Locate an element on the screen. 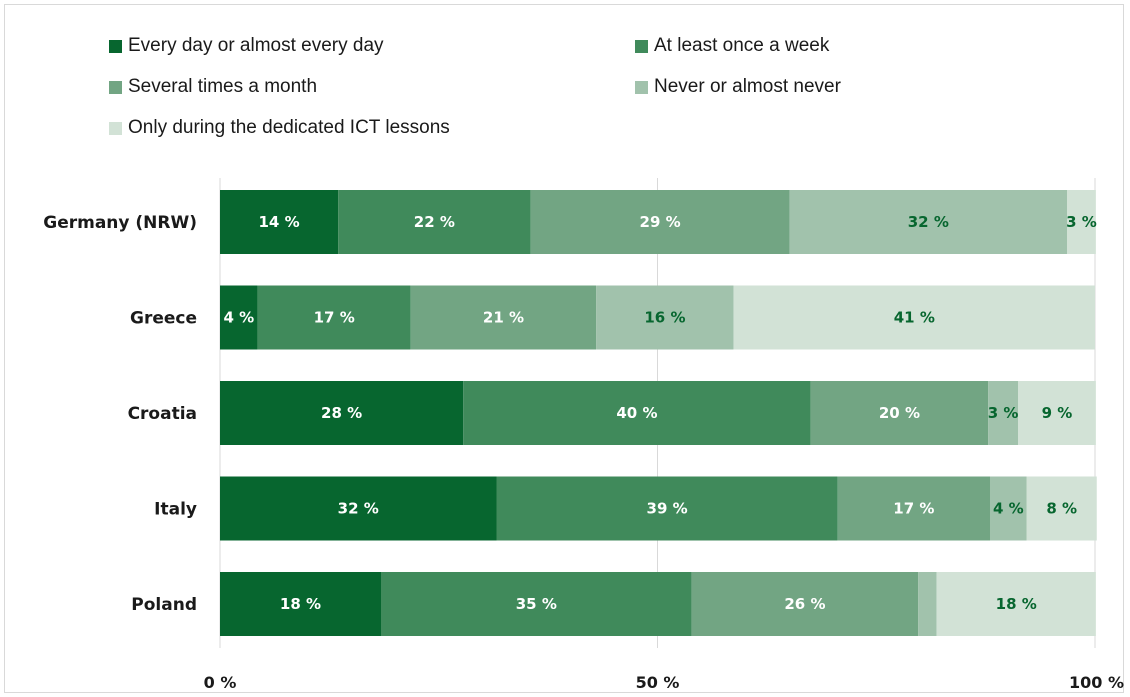  legend-label: Only during the dedicated ICT lessons is located at coordinates (289, 127).